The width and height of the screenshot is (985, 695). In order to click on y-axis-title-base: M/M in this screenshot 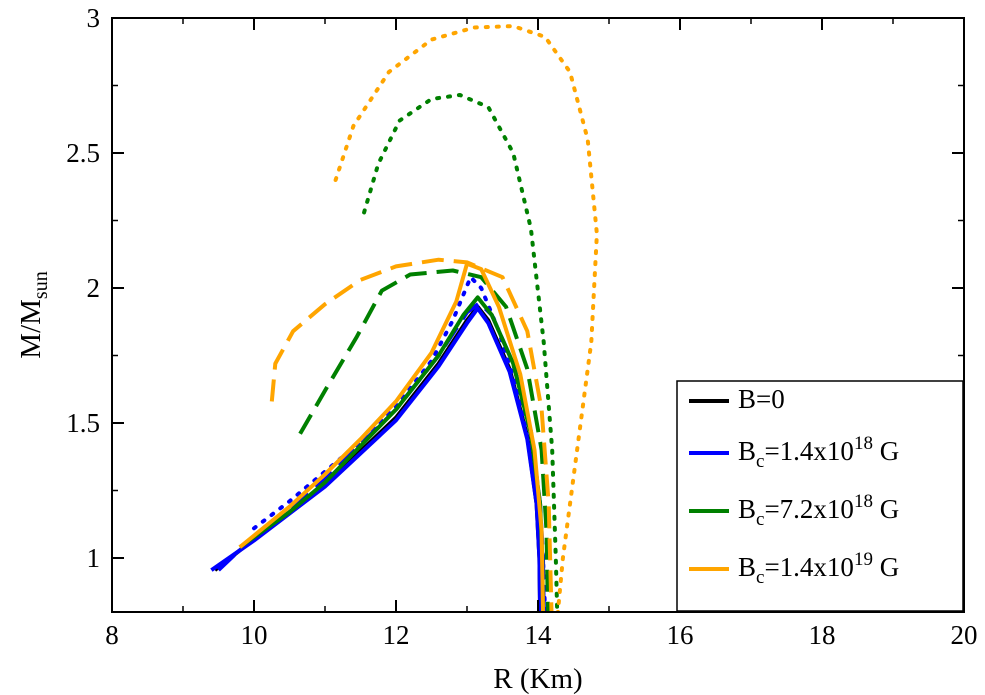, I will do `click(31, 329)`.